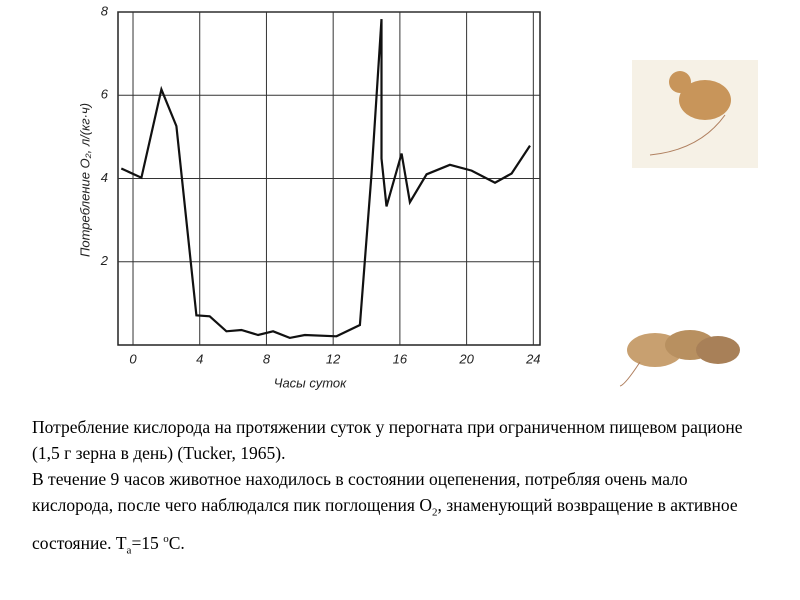 The width and height of the screenshot is (800, 600). Describe the element at coordinates (129, 549) in the screenshot. I see `subscript: a` at that location.